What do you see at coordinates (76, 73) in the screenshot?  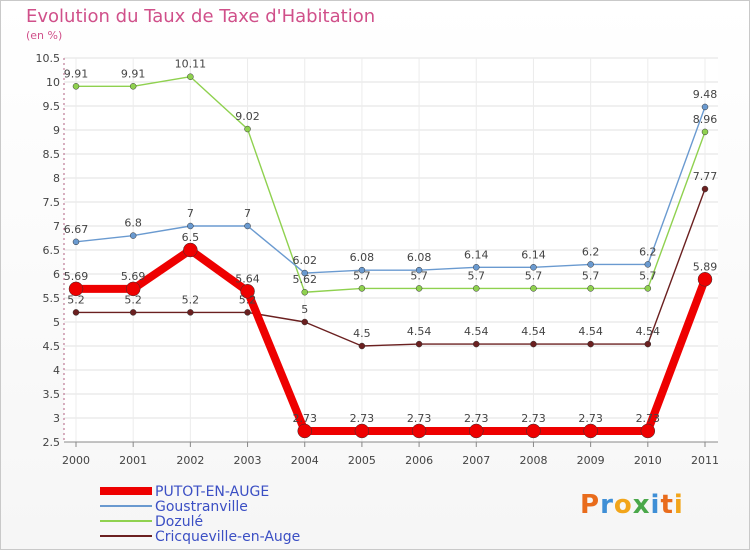 I see `data-label-dozul-: 9.91` at bounding box center [76, 73].